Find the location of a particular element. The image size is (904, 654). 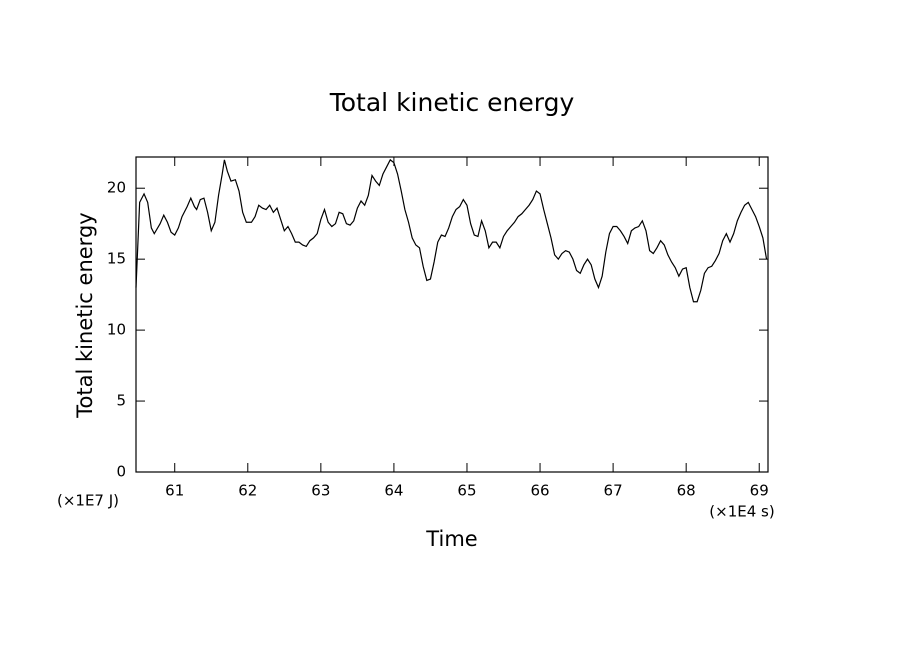

x-tick-label: 69 is located at coordinates (759, 491).